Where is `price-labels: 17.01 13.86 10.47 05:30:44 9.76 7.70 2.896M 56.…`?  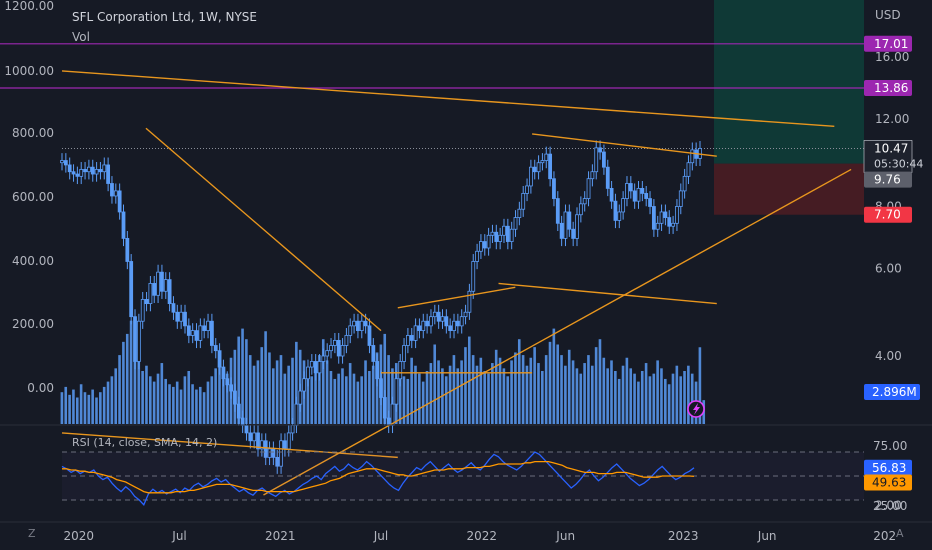 price-labels: 17.01 13.86 10.47 05:30:44 9.76 7.70 2.896M 56.… is located at coordinates (893, 263).